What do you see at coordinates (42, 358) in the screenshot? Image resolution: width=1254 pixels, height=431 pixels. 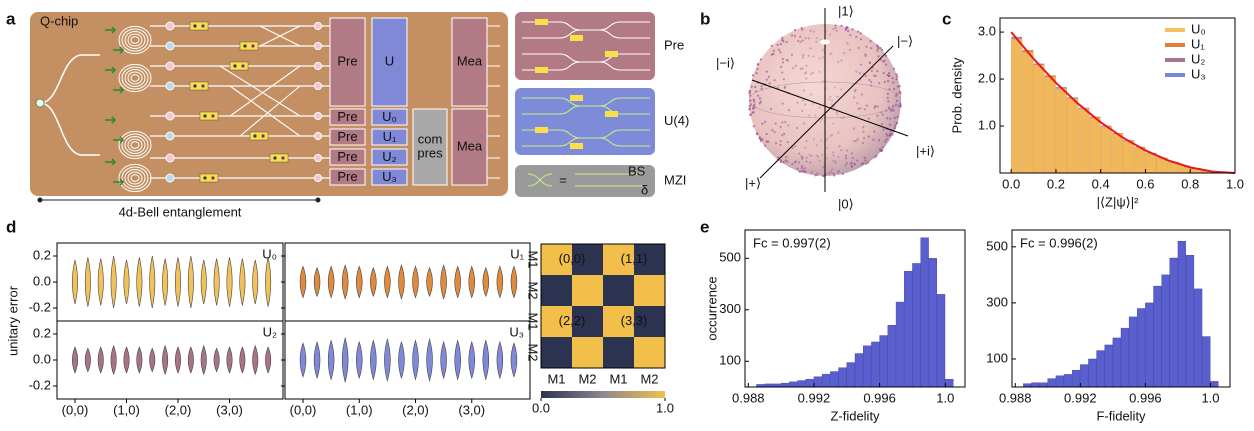 I see `y-tick-label: 0.0` at bounding box center [42, 358].